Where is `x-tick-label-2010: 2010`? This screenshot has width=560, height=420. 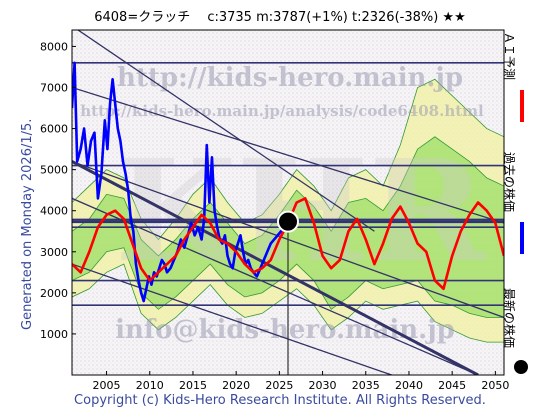
x-tick-label-2010: 2010 is located at coordinates (150, 385).